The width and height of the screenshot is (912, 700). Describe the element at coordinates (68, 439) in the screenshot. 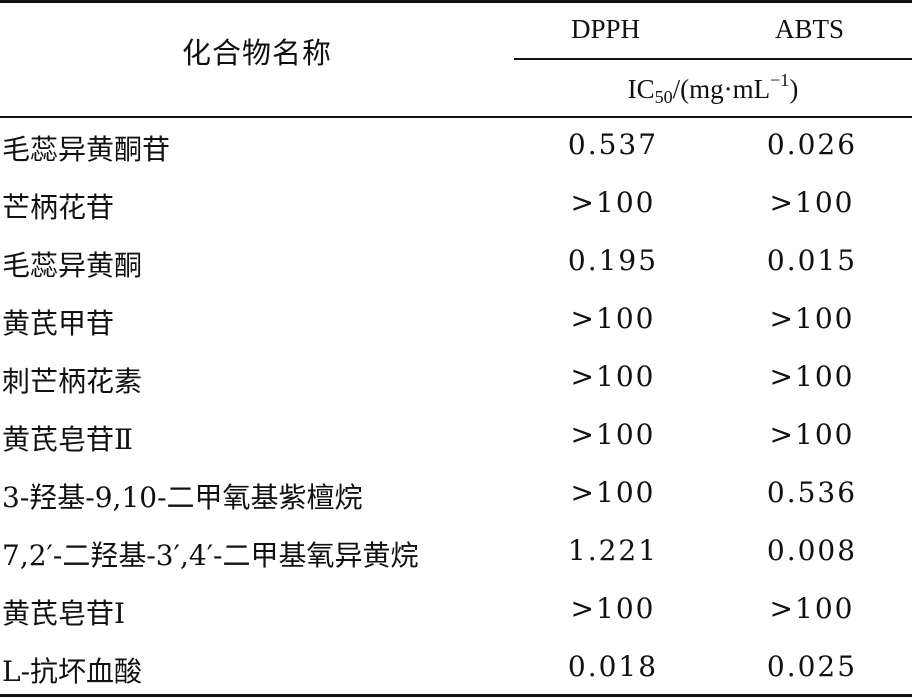

I see `compound-name: 黄芪皂苷Ⅱ` at that location.